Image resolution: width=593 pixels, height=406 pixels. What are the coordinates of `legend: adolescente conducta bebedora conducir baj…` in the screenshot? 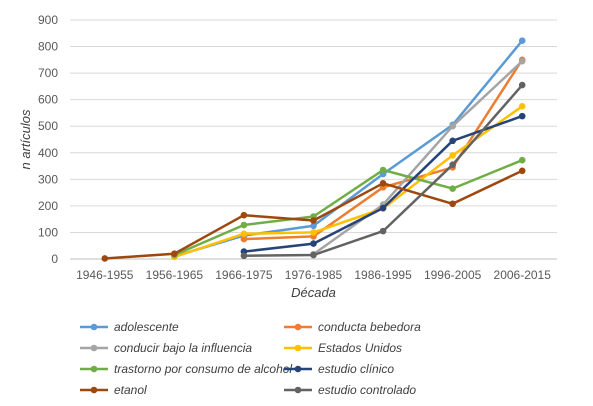 It's located at (250, 358).